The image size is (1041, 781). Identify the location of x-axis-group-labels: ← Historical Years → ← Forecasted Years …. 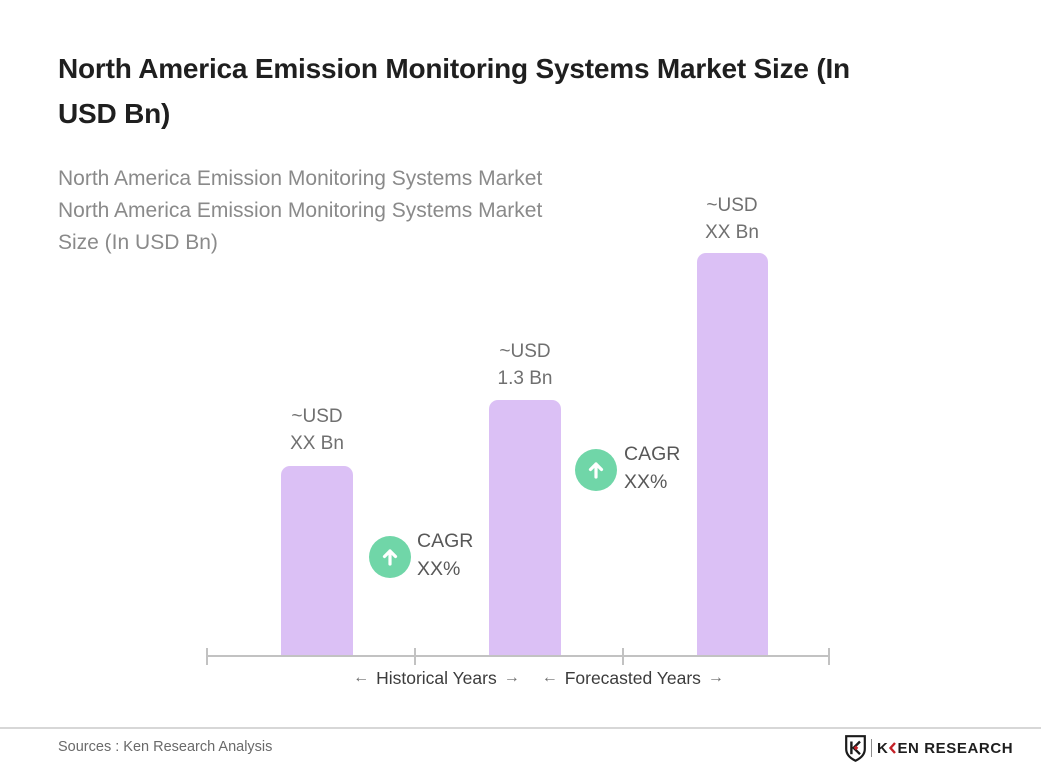
(538, 678).